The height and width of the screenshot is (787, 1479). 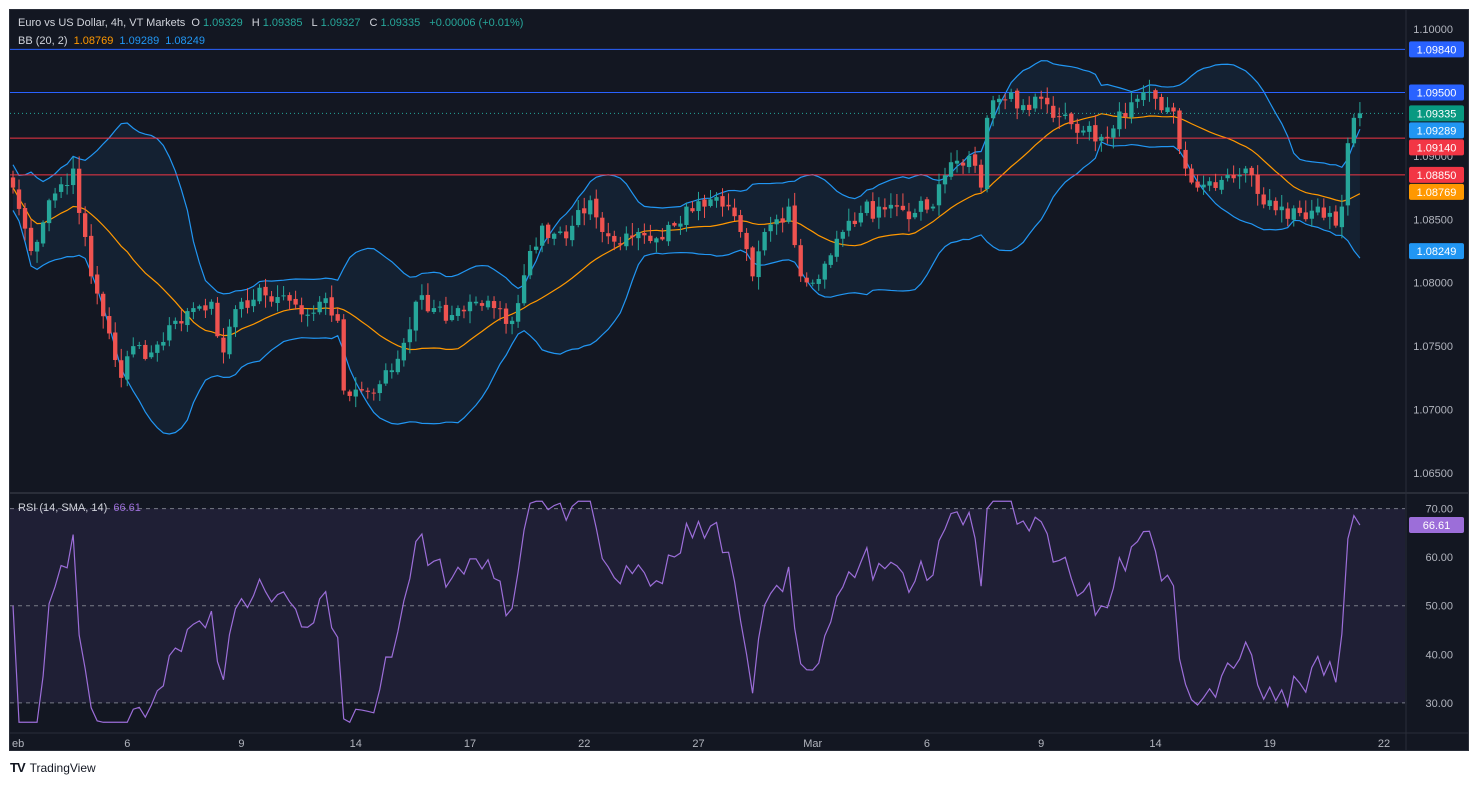 I want to click on price-tick-label-4: 1.08000, so click(x=1433, y=284).